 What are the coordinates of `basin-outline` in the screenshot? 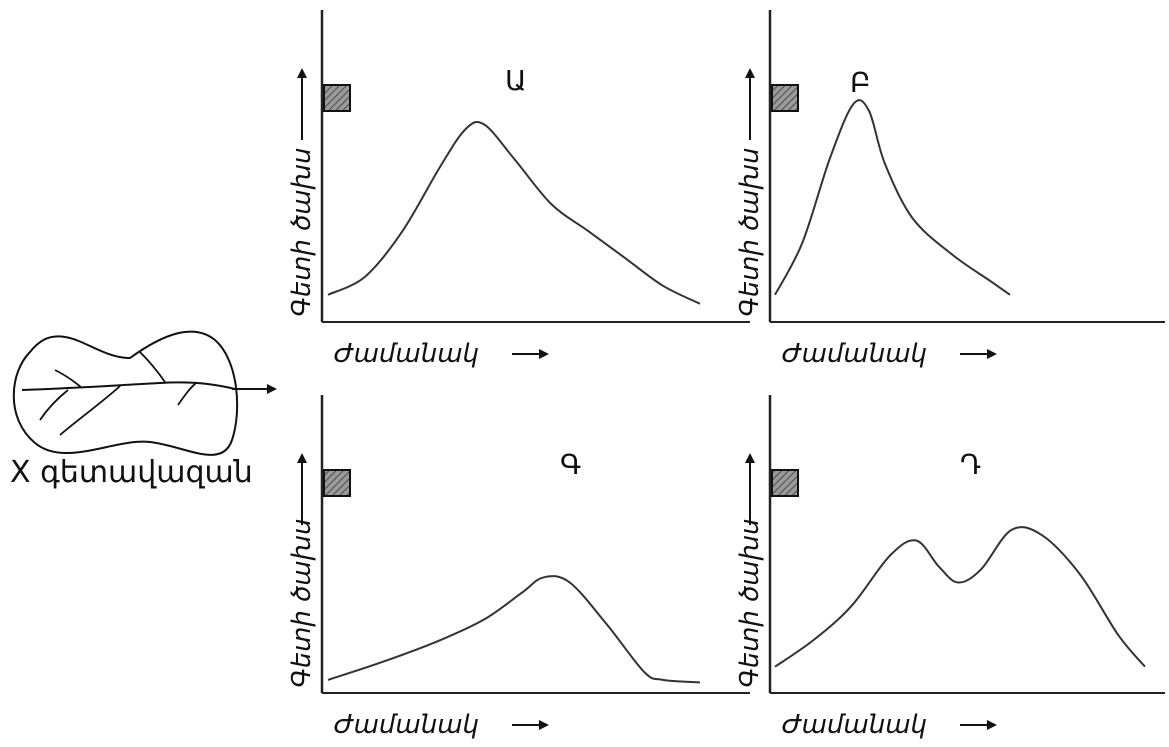 It's located at (125, 393).